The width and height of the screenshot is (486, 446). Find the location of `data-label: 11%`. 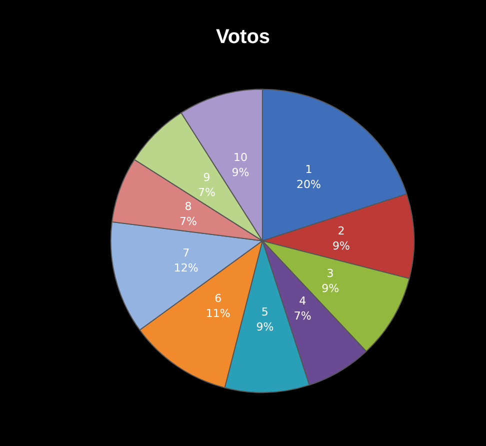

data-label: 11% is located at coordinates (218, 313).